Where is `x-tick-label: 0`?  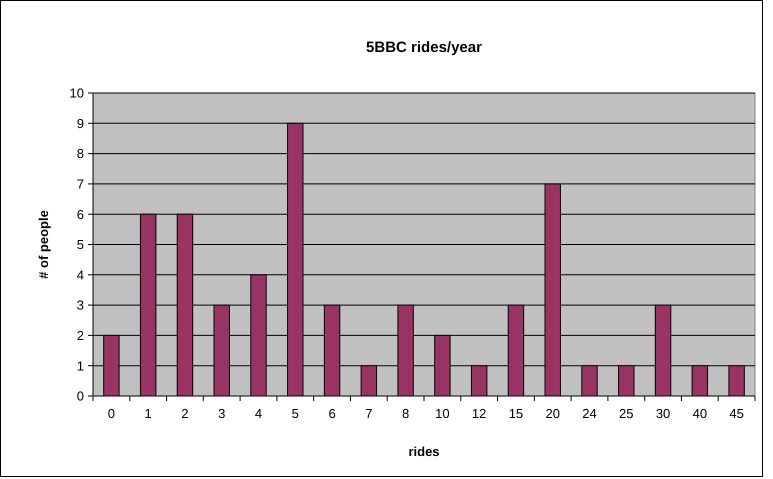
x-tick-label: 0 is located at coordinates (112, 413).